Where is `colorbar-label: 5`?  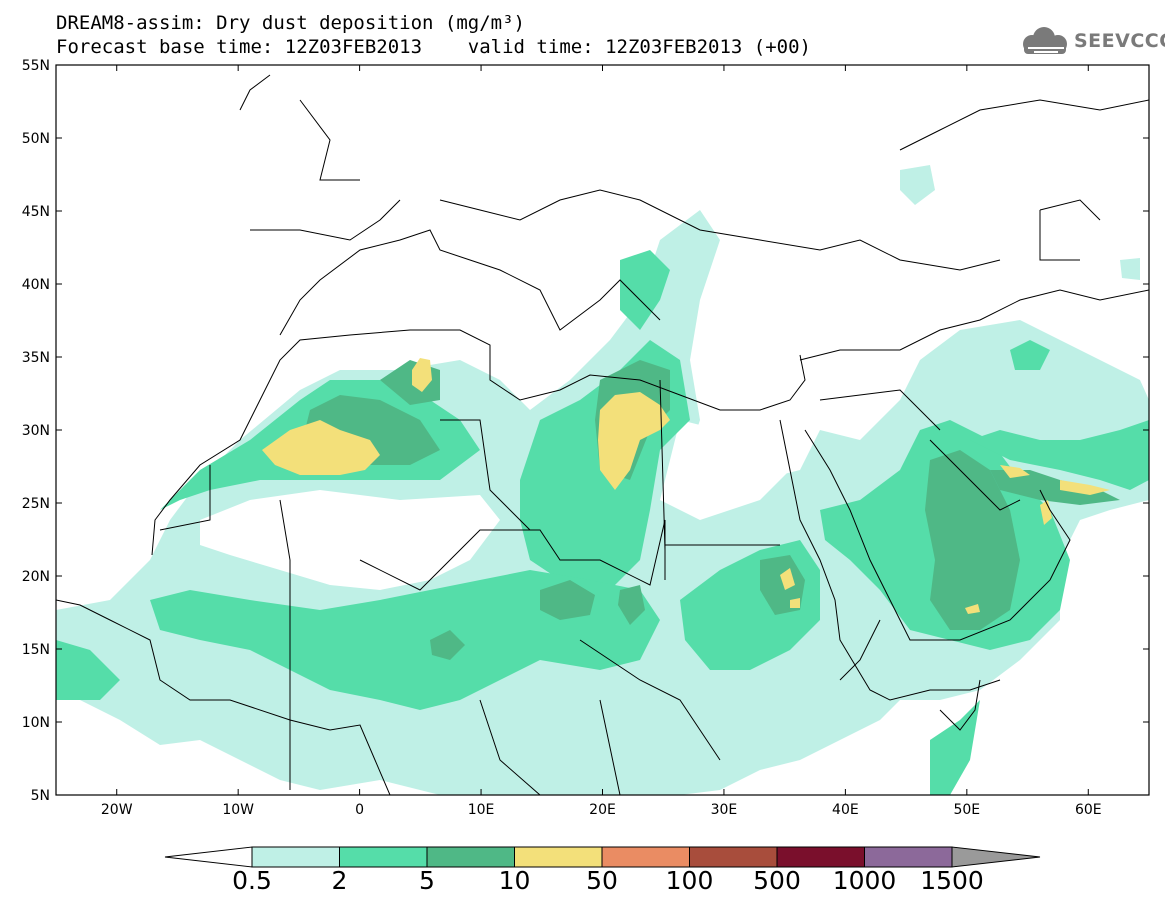 colorbar-label: 5 is located at coordinates (427, 880).